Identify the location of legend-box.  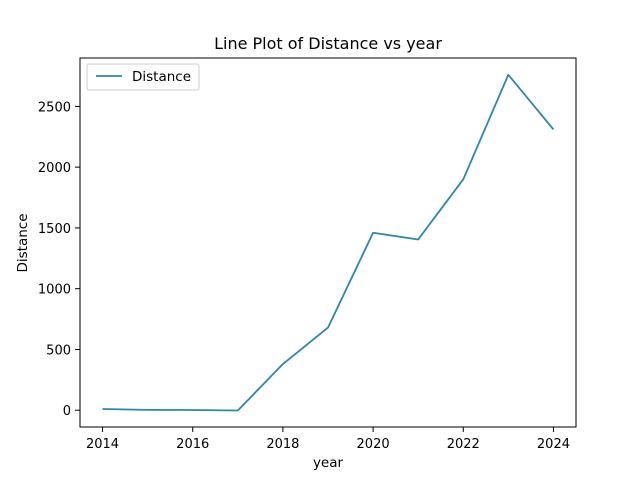
(143, 77).